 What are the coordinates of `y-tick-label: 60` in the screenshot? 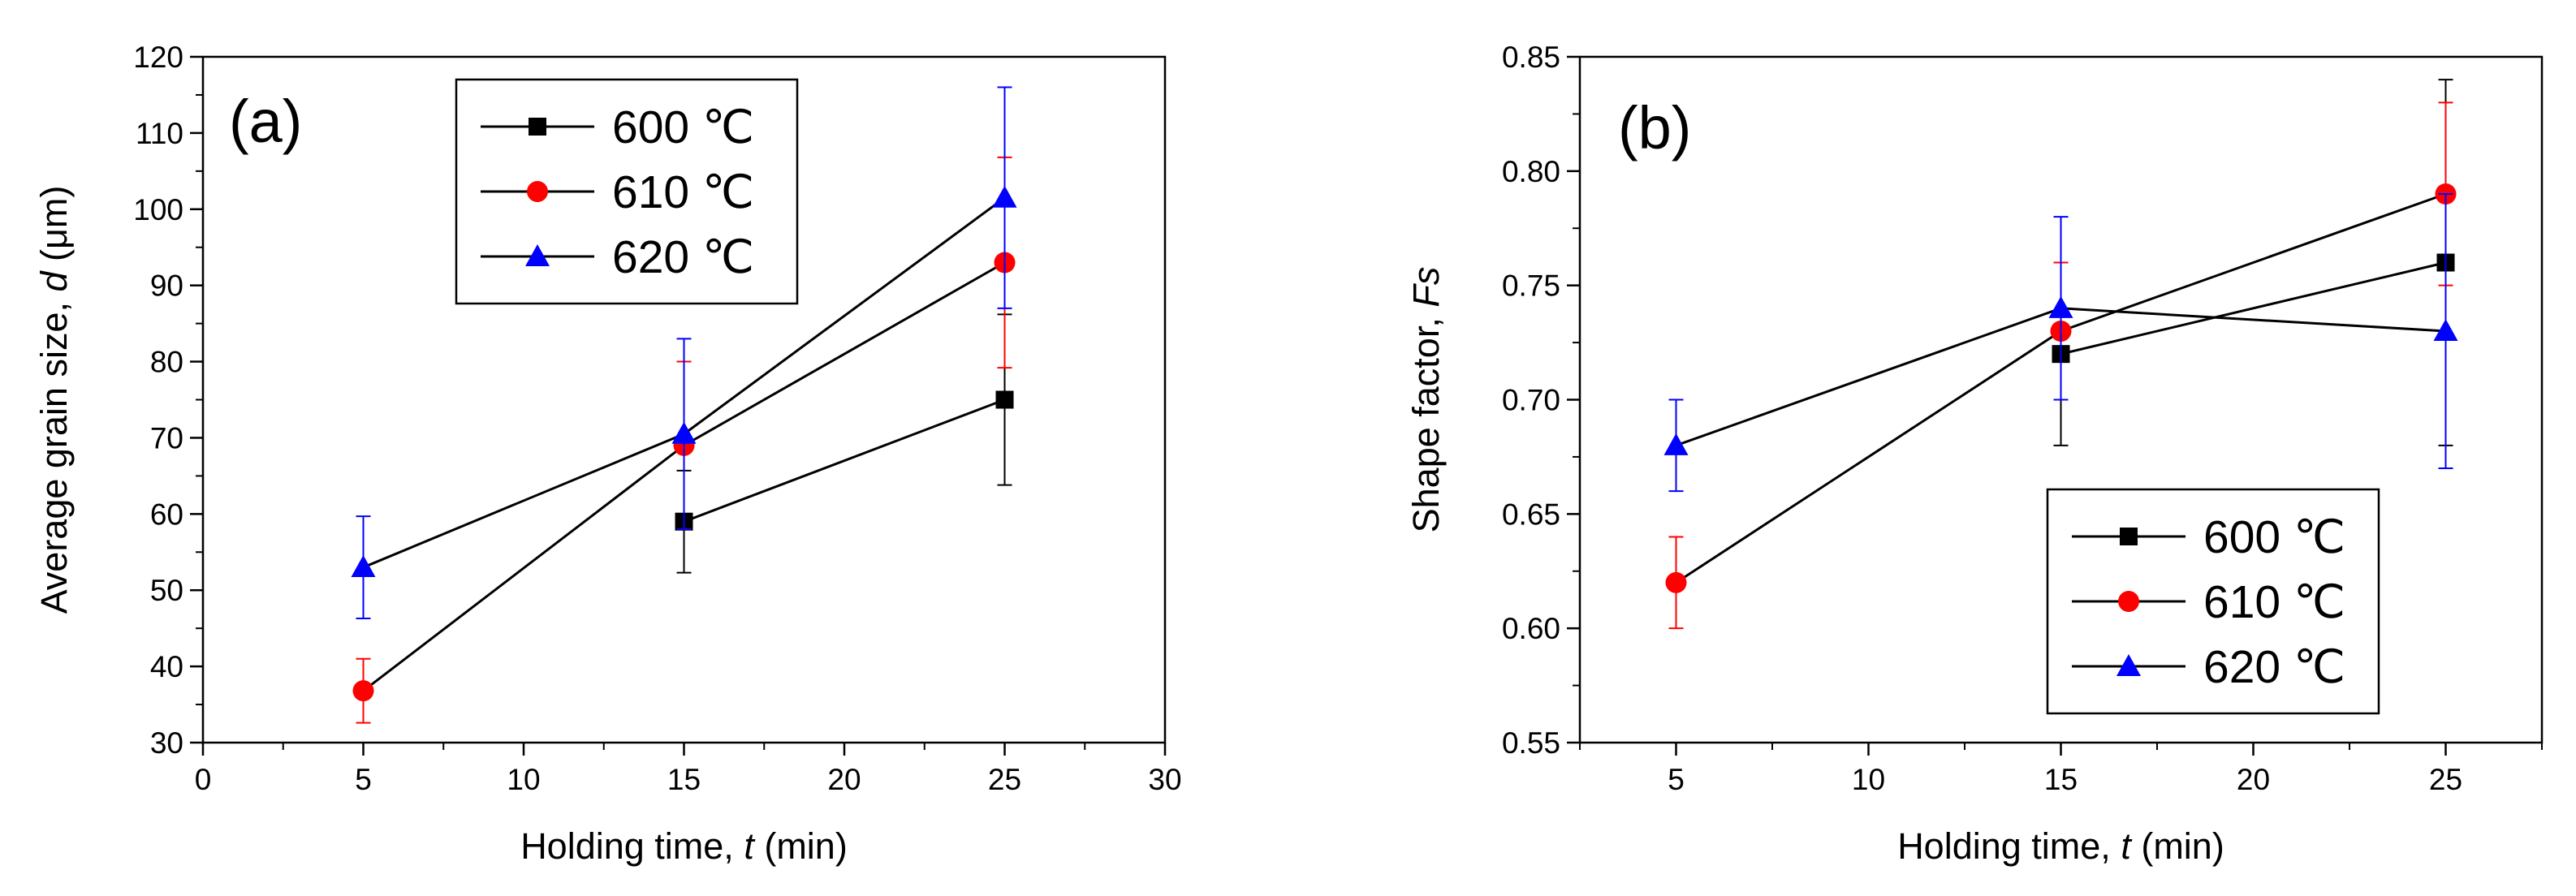 It's located at (166, 514).